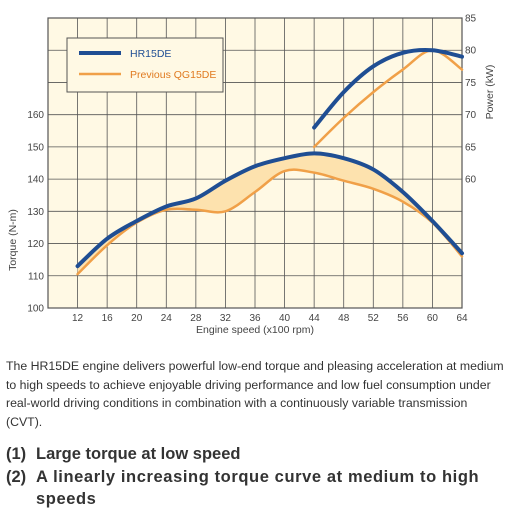 The image size is (511, 524). I want to click on legend-label-hr15de: HR15DE, so click(150, 54).